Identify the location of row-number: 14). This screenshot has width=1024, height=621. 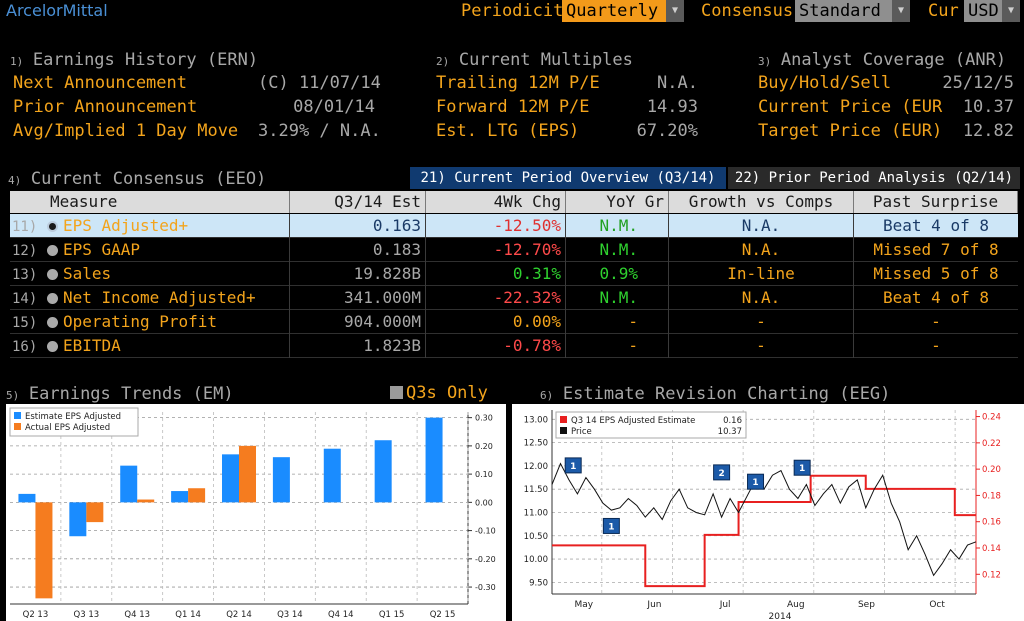
(25, 299).